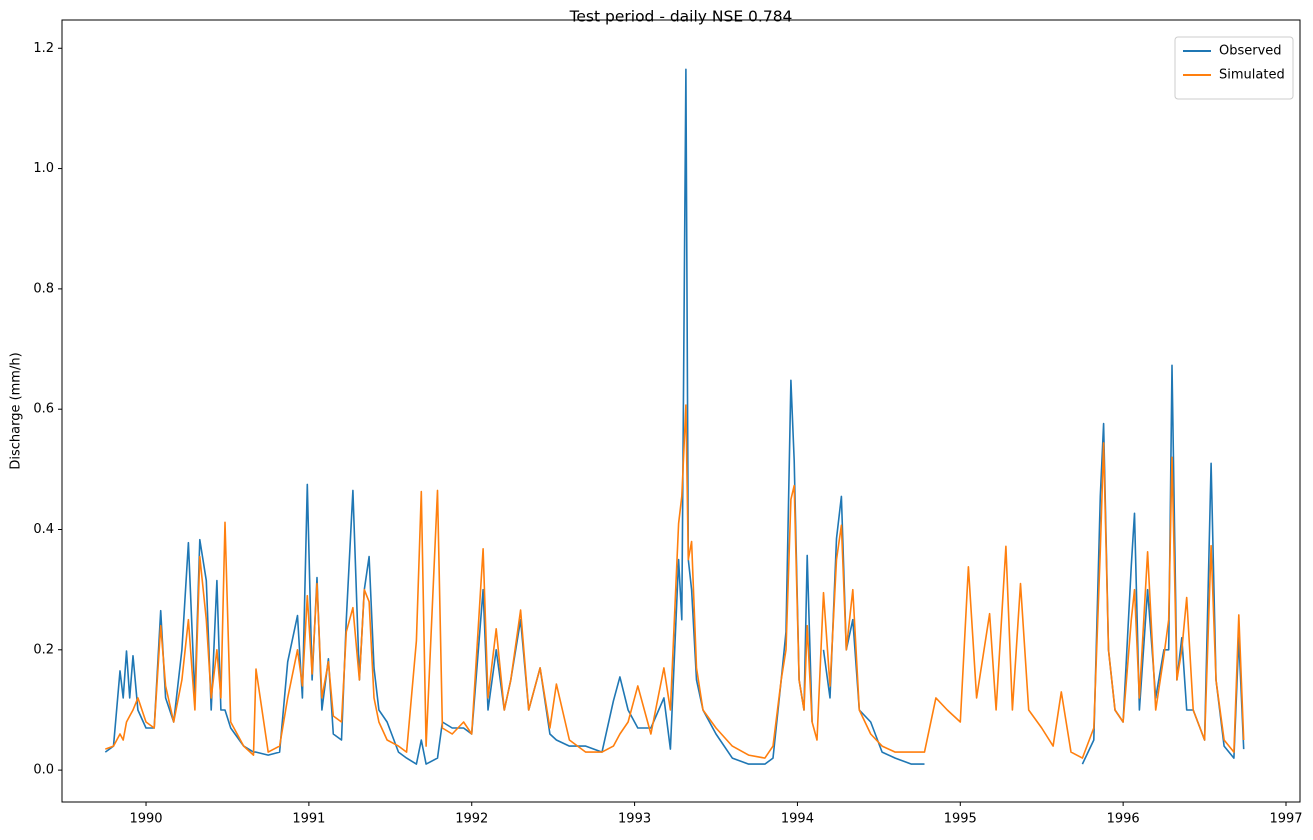 The image size is (1313, 840). What do you see at coordinates (43, 288) in the screenshot?
I see `y-tick-label: 0.8` at bounding box center [43, 288].